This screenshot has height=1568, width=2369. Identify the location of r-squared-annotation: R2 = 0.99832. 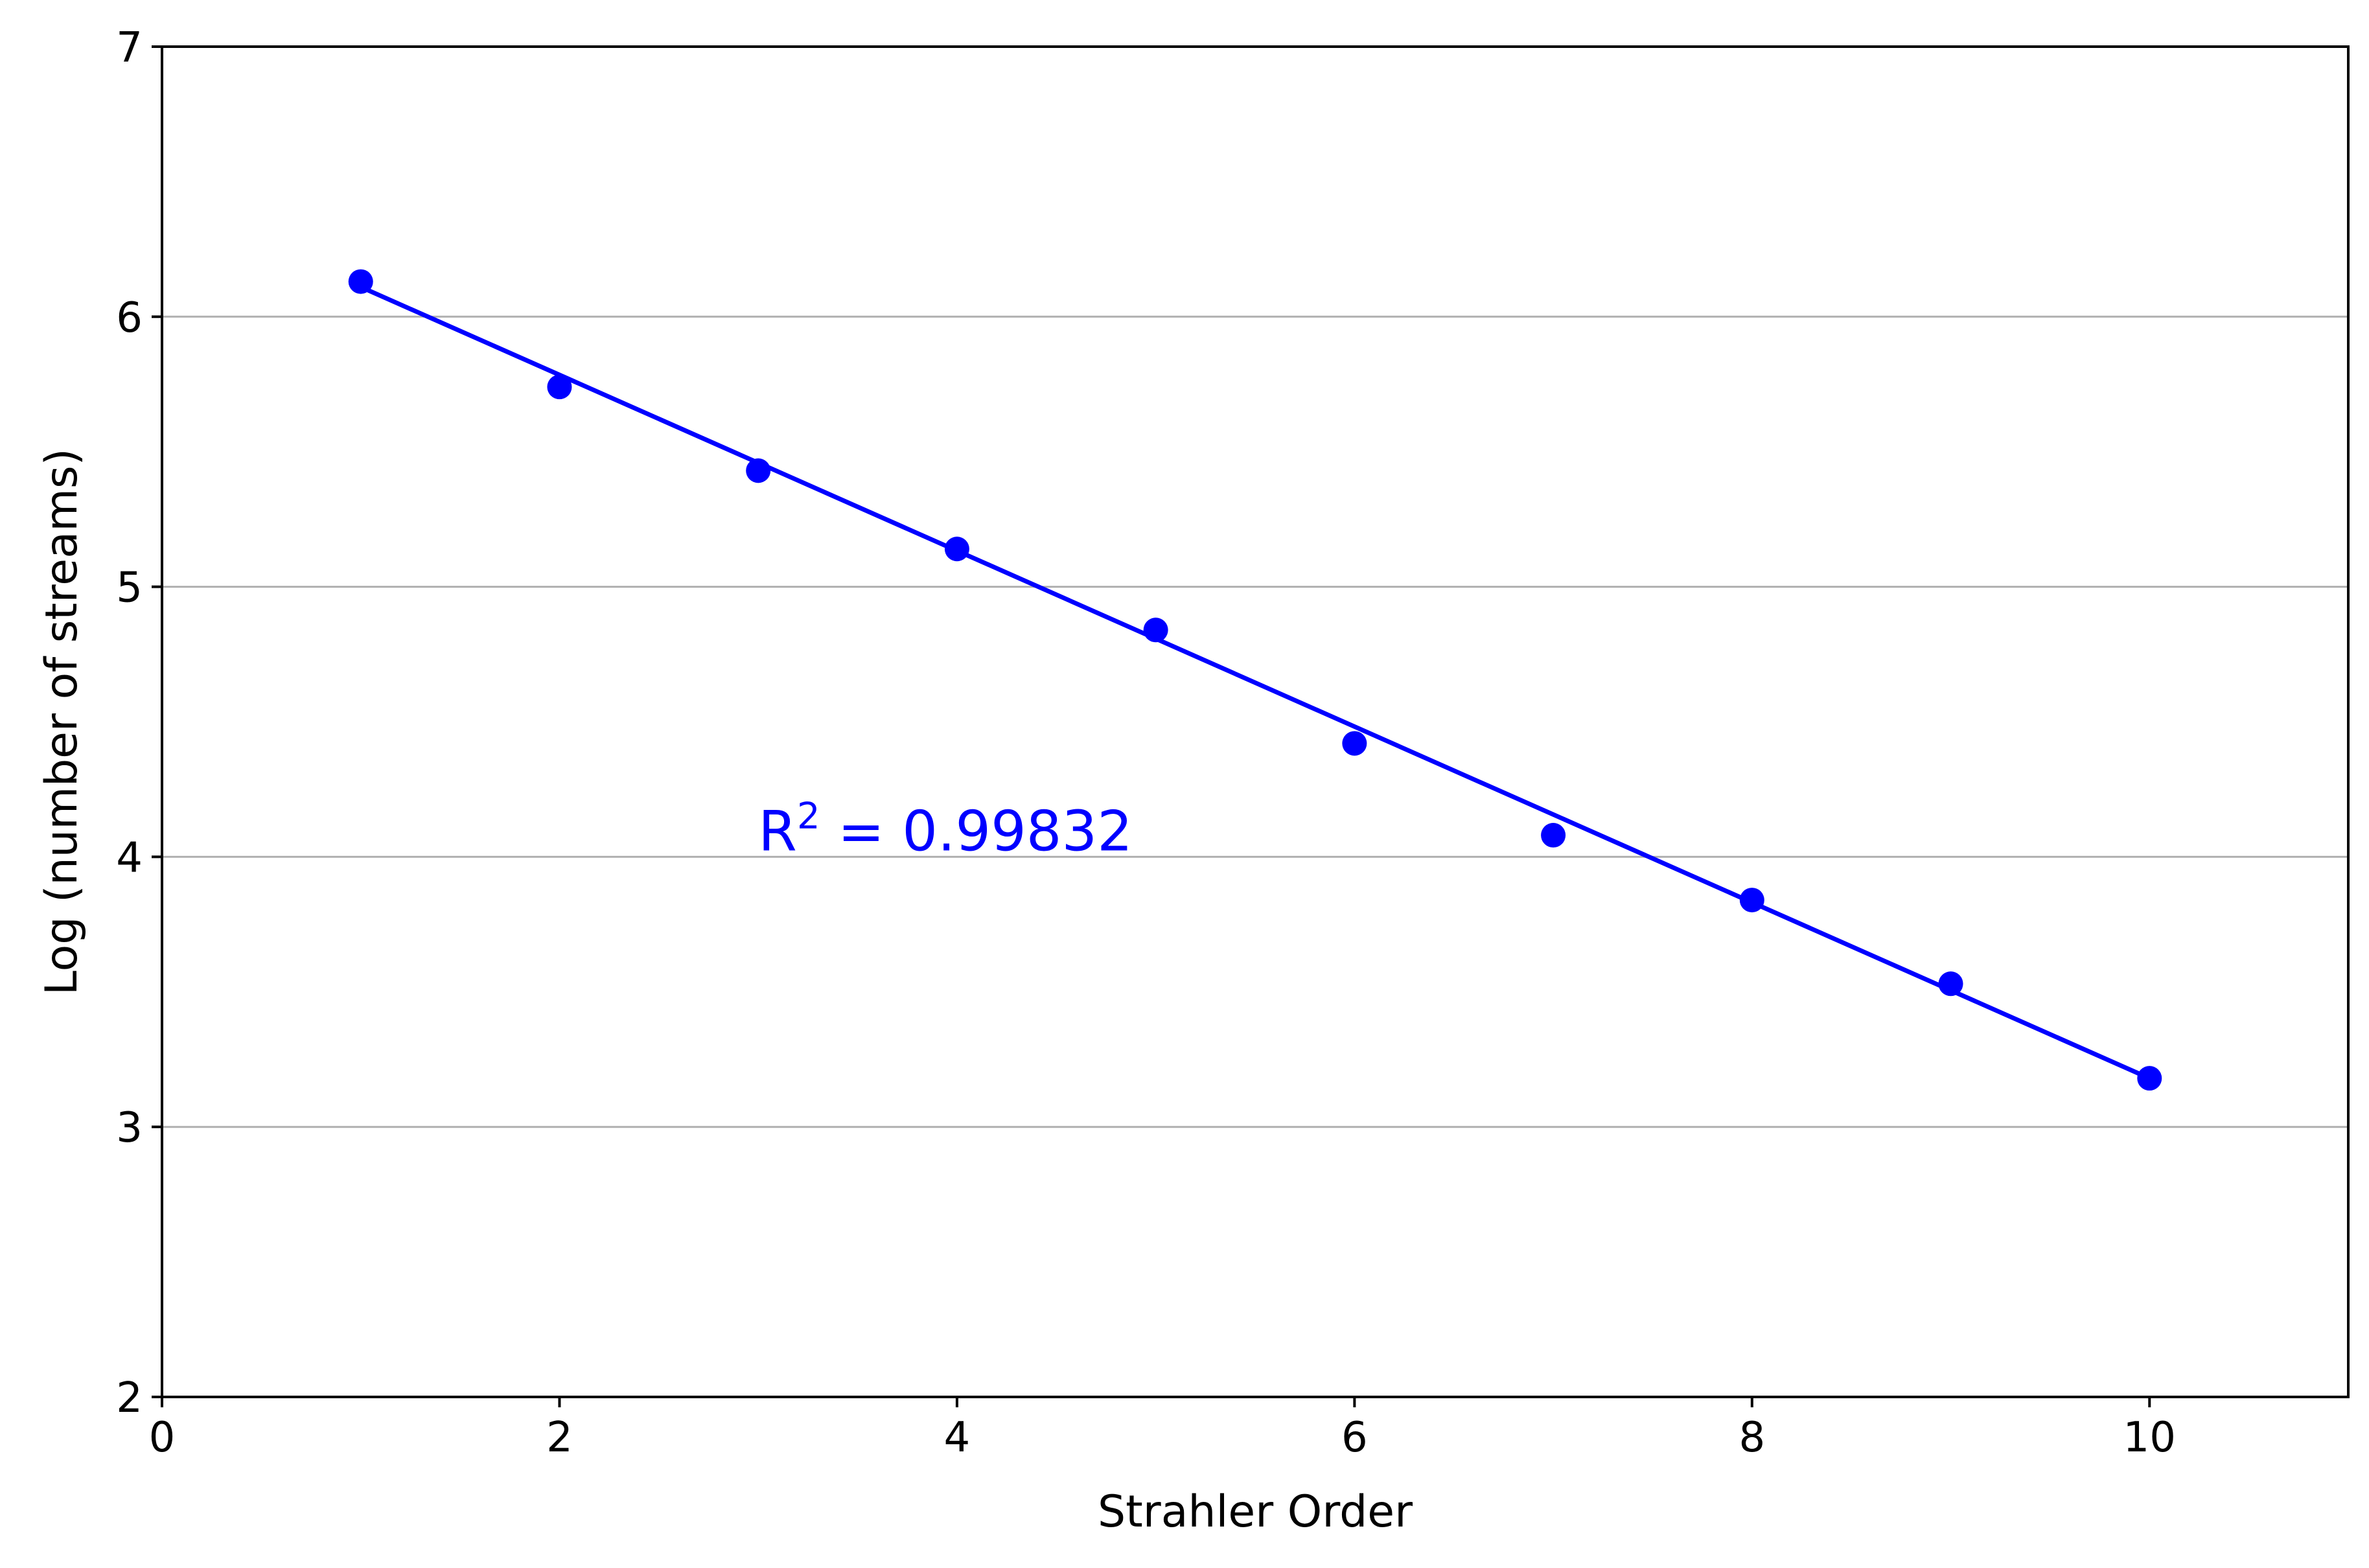
(945, 829).